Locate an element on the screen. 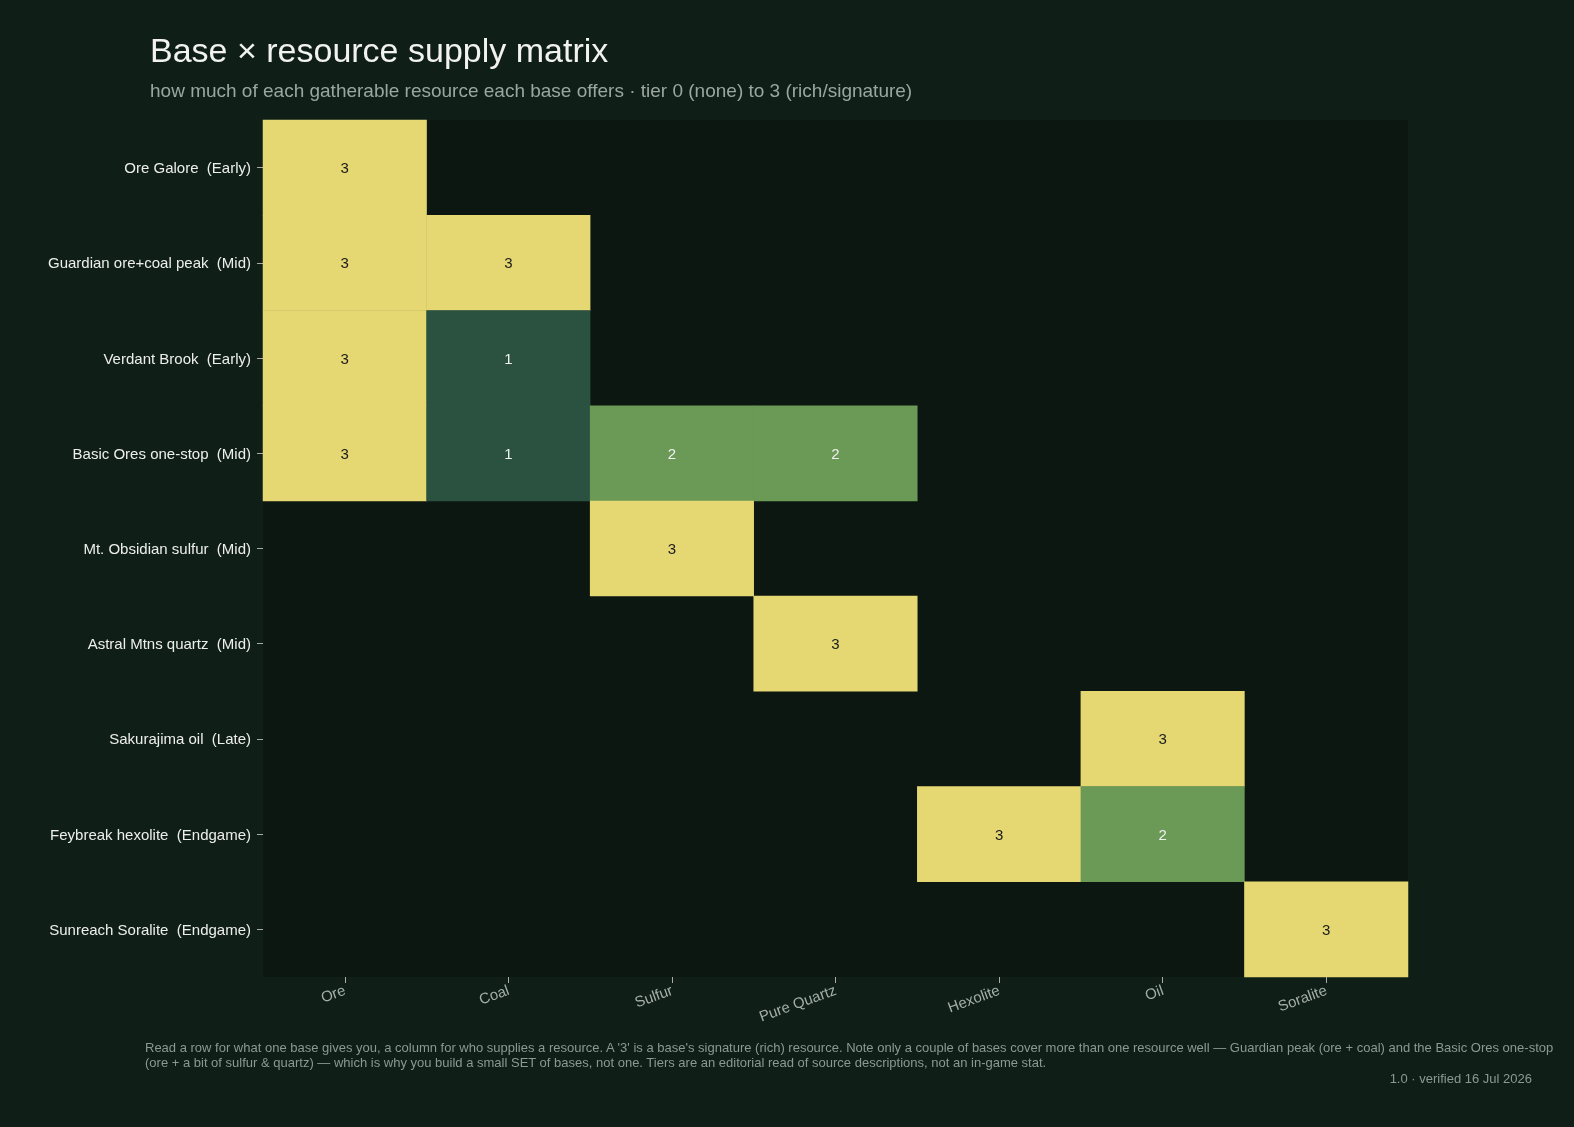 The image size is (1574, 1127). x-tick-label: Hexolite is located at coordinates (973, 998).